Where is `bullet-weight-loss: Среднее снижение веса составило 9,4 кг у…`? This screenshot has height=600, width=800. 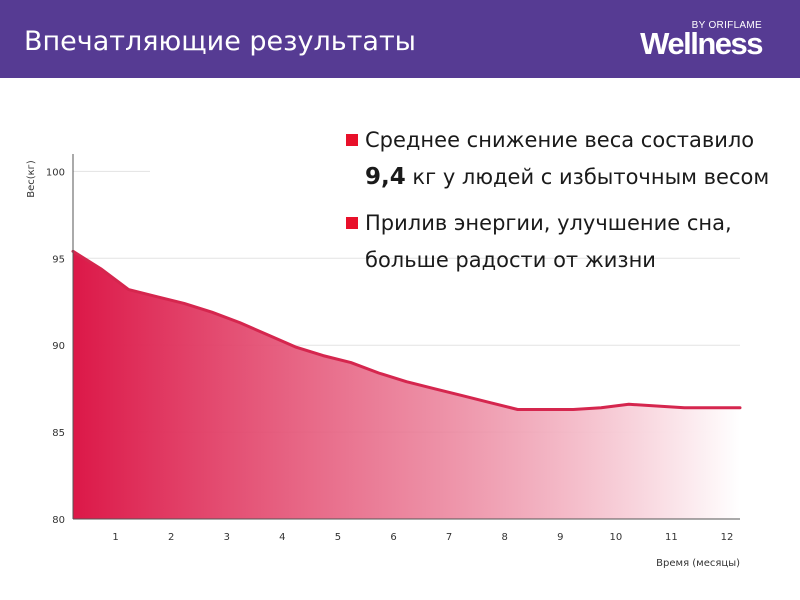 bullet-weight-loss: Среднее снижение веса составило 9,4 кг у… is located at coordinates (566, 159).